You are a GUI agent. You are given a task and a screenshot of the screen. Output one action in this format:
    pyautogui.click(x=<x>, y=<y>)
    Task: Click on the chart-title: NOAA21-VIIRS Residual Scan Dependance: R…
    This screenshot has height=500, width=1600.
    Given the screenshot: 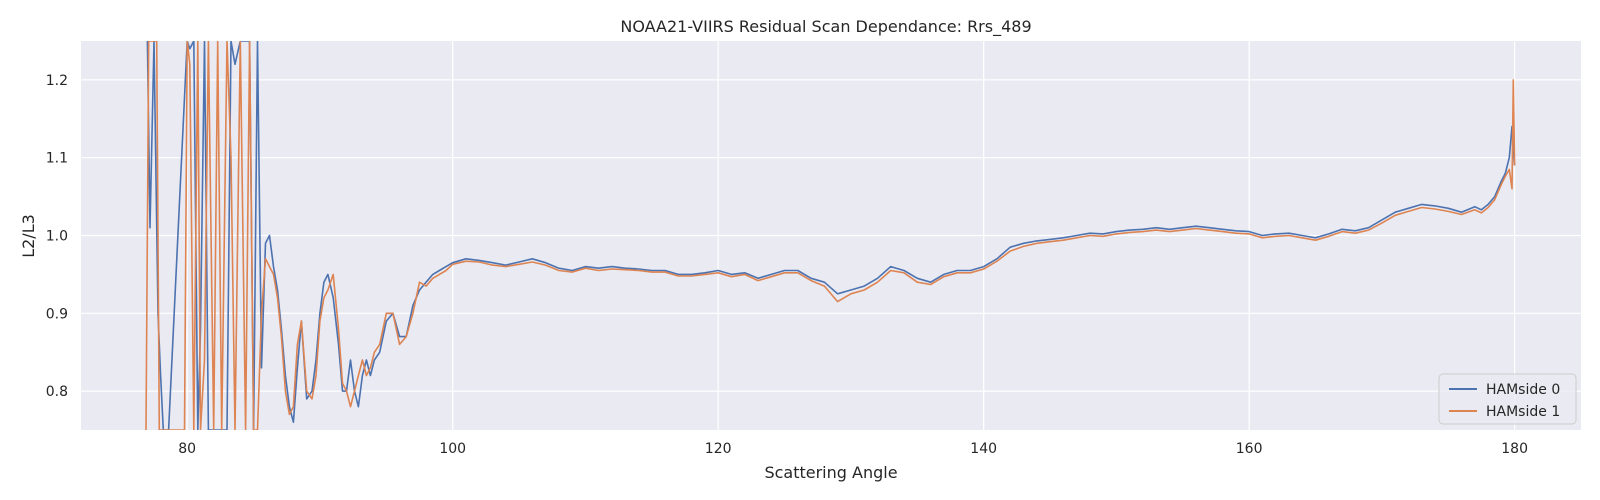 What is the action you would take?
    pyautogui.click(x=825, y=27)
    